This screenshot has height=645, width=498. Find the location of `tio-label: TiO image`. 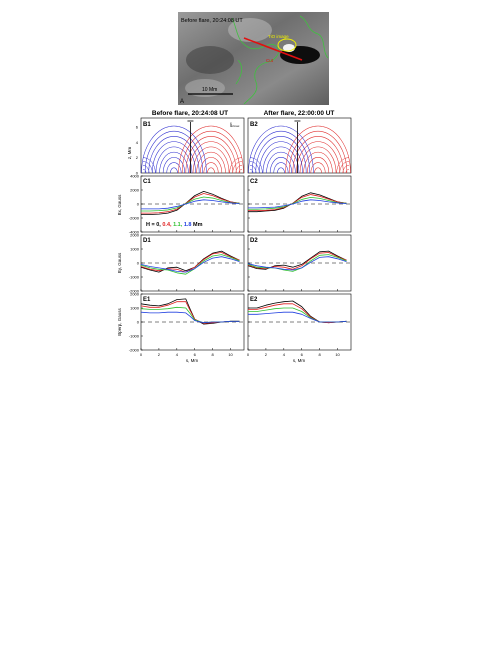

tio-label: TiO image is located at coordinates (278, 36).